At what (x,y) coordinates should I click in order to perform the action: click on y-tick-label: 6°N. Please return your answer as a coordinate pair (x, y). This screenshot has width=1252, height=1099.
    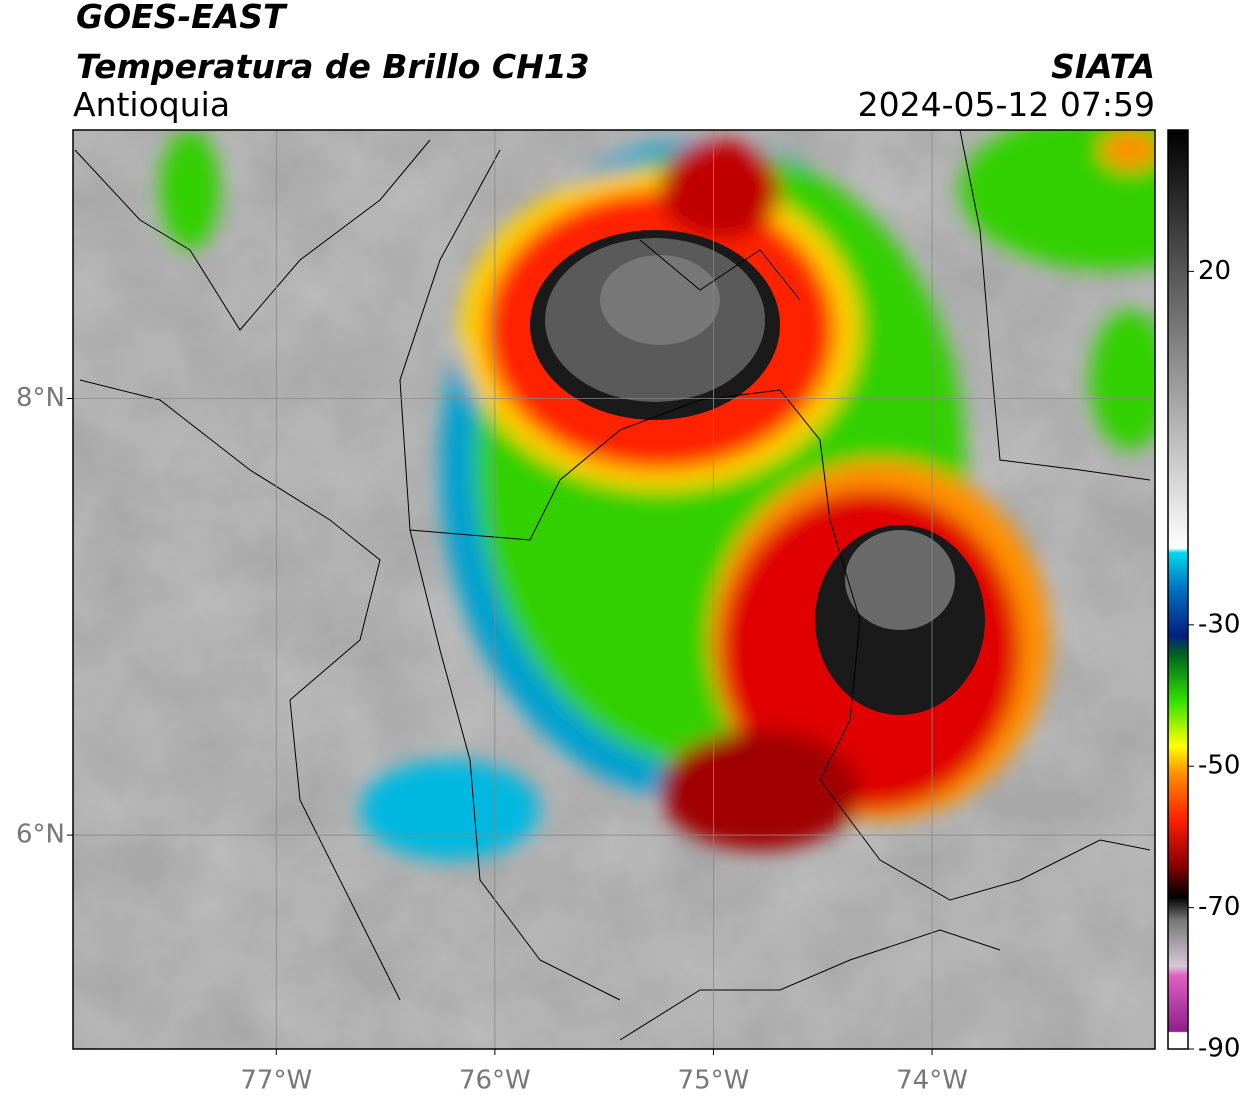
    Looking at the image, I should click on (40, 835).